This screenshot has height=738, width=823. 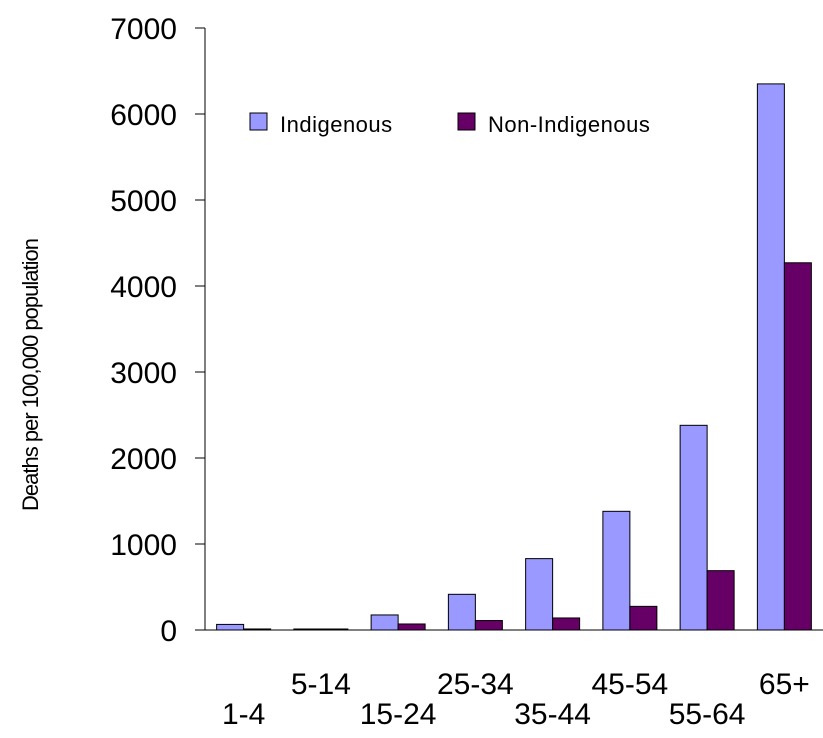 What do you see at coordinates (398, 714) in the screenshot?
I see `x-tick-label: 15-24` at bounding box center [398, 714].